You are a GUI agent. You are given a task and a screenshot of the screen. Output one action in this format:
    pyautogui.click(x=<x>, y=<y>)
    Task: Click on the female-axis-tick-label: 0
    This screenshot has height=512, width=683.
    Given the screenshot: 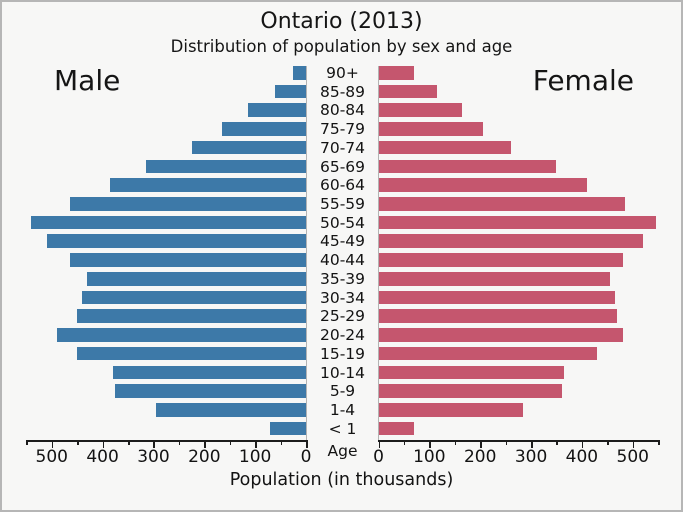 What is the action you would take?
    pyautogui.click(x=378, y=457)
    